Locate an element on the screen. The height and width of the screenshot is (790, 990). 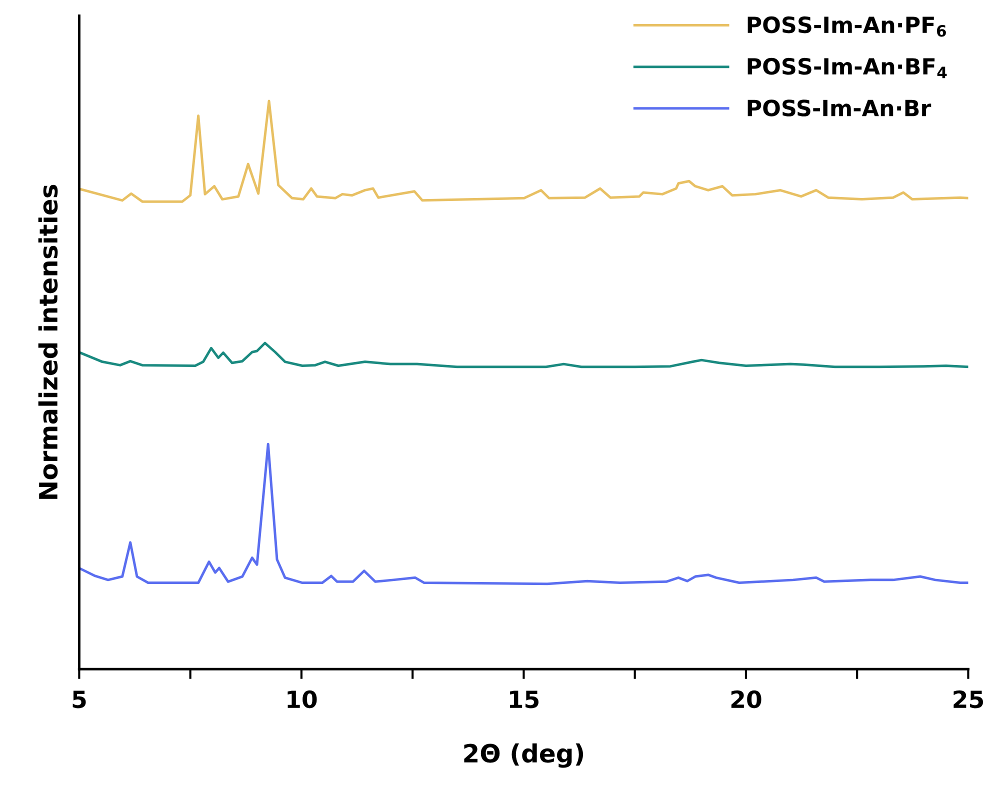
x-tick-label: 10 is located at coordinates (302, 699).